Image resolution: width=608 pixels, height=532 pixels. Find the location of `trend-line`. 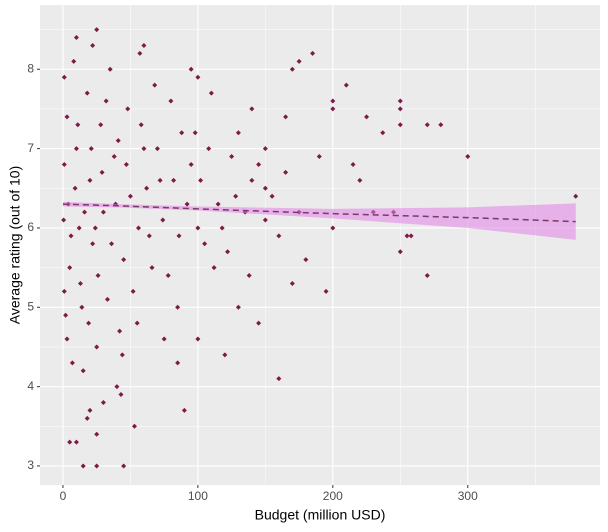

trend-line is located at coordinates (319, 213).